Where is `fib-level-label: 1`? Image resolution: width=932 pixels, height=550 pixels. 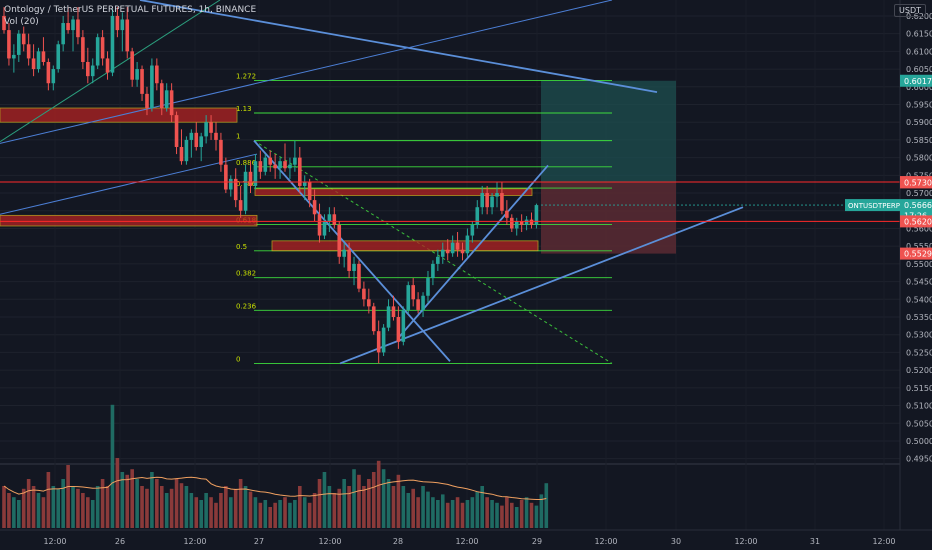 fib-level-label: 1 is located at coordinates (238, 137).